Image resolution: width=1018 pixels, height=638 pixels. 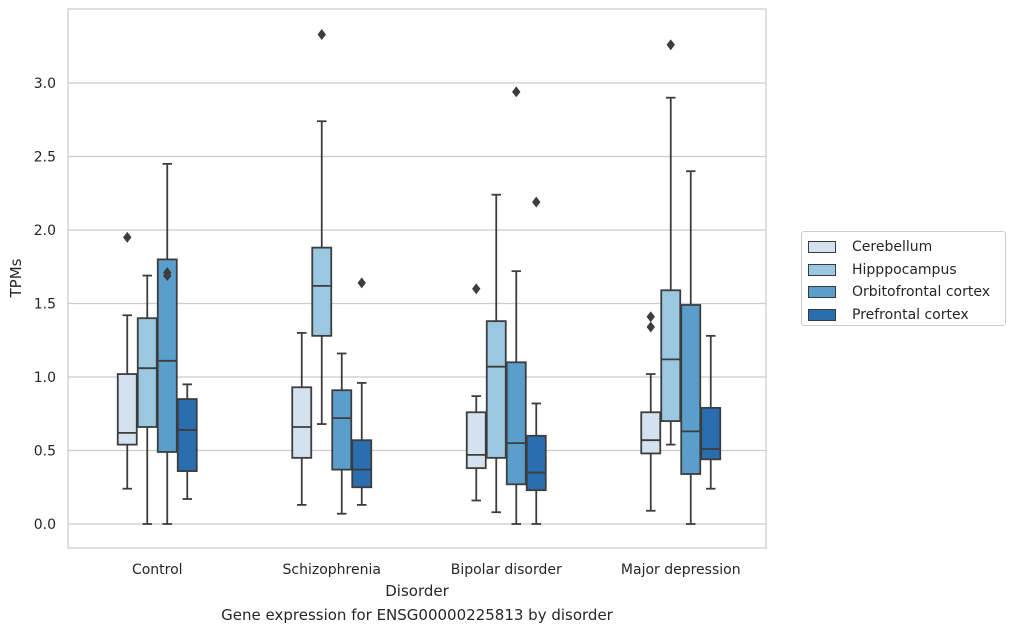 I want to click on x-tick-label: Schizophrenia, so click(x=332, y=570).